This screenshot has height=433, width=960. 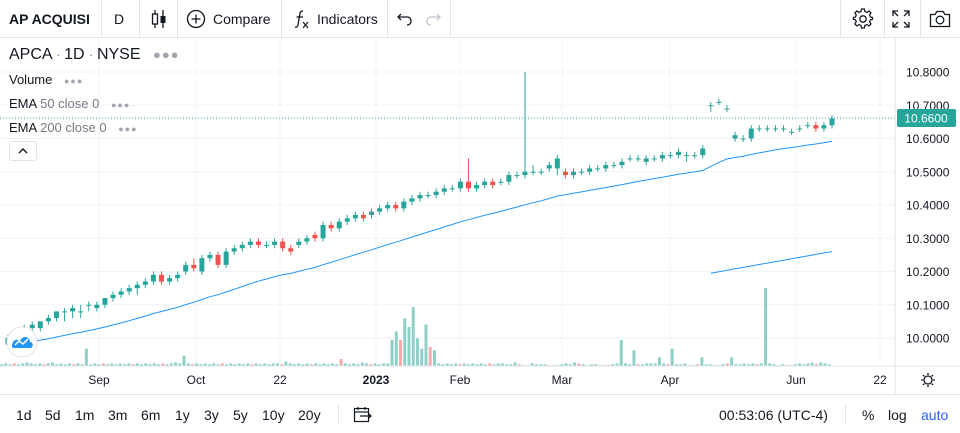 What do you see at coordinates (273, 415) in the screenshot?
I see `range-10y-button: 10y` at bounding box center [273, 415].